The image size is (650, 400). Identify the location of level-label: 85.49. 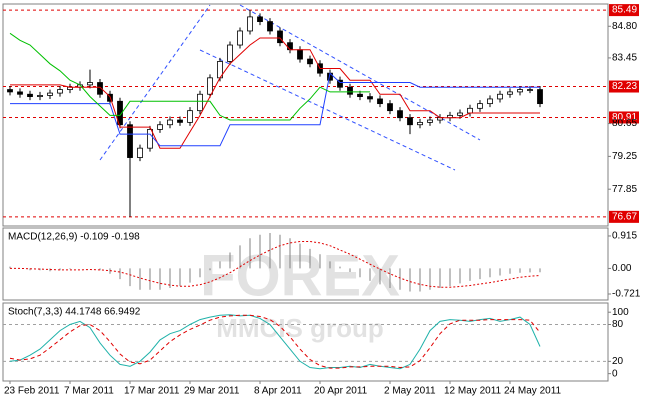
(624, 10).